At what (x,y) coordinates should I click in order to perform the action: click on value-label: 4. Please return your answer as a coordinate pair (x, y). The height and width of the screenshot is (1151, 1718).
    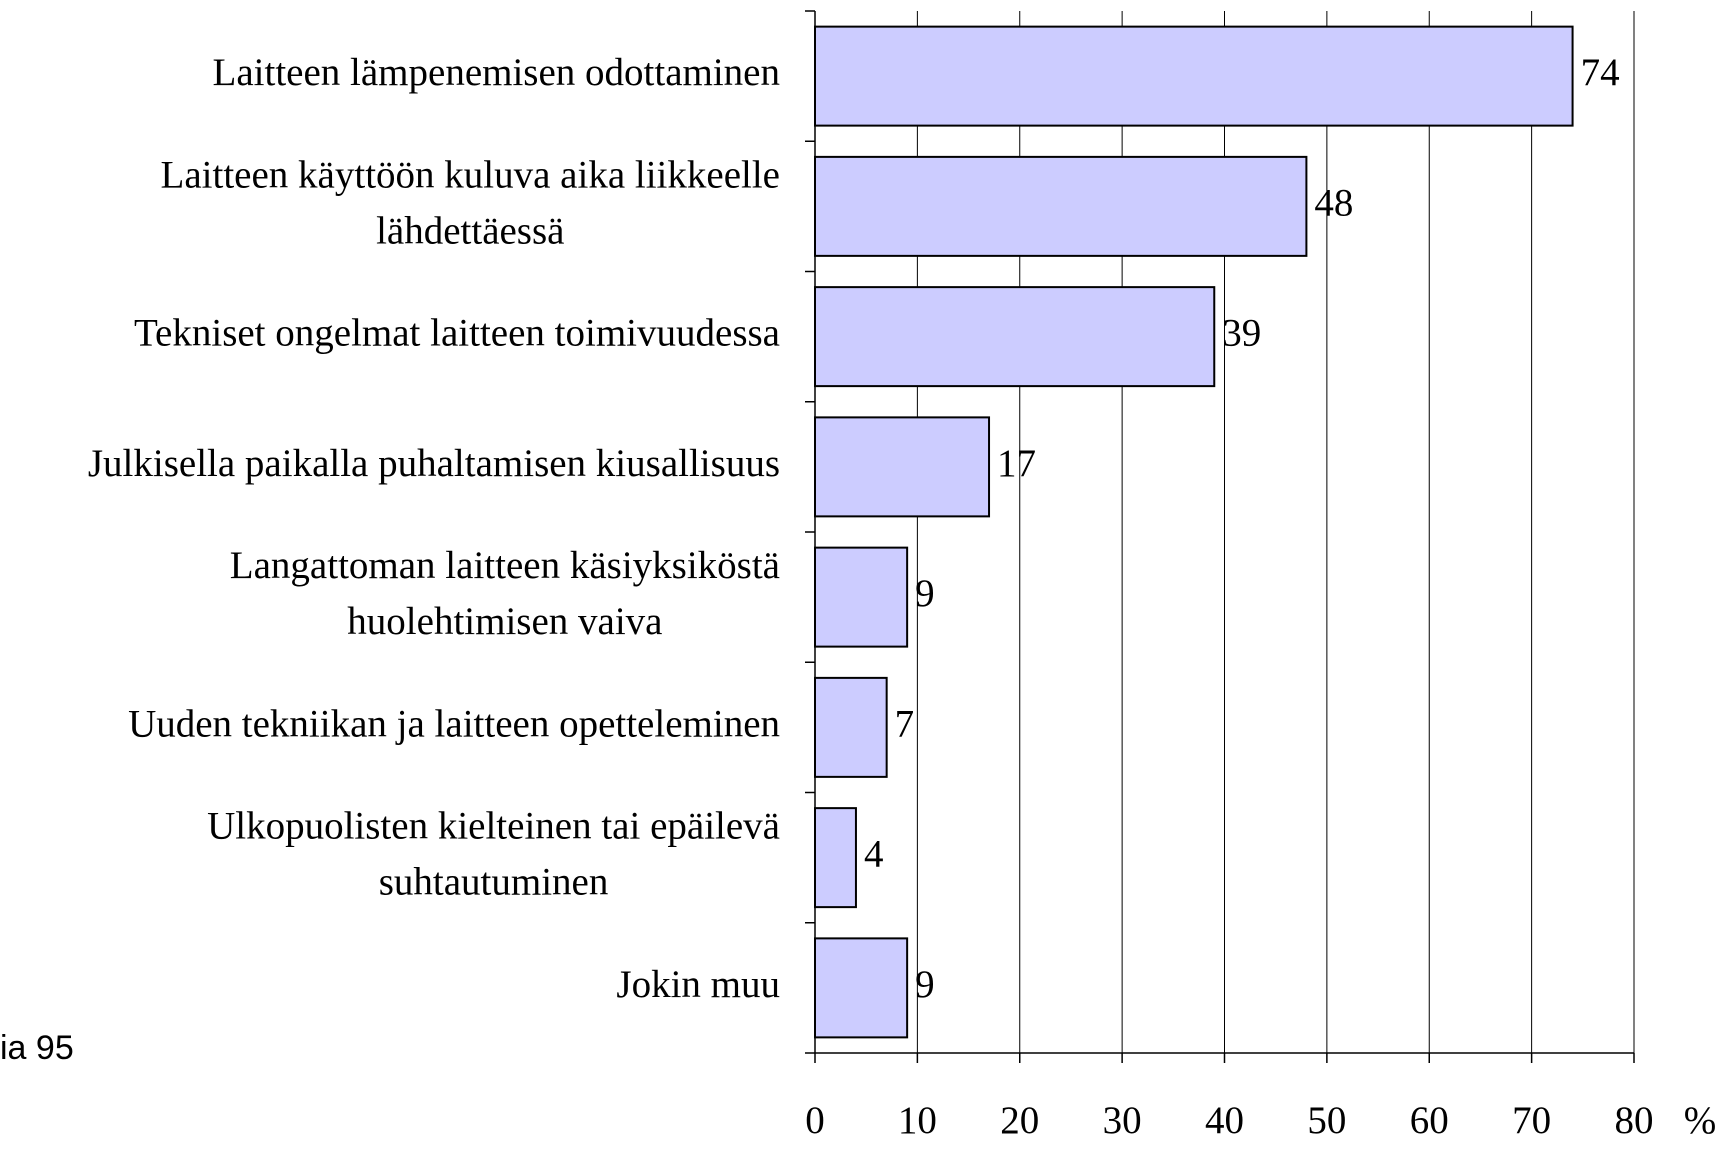
    Looking at the image, I should click on (874, 854).